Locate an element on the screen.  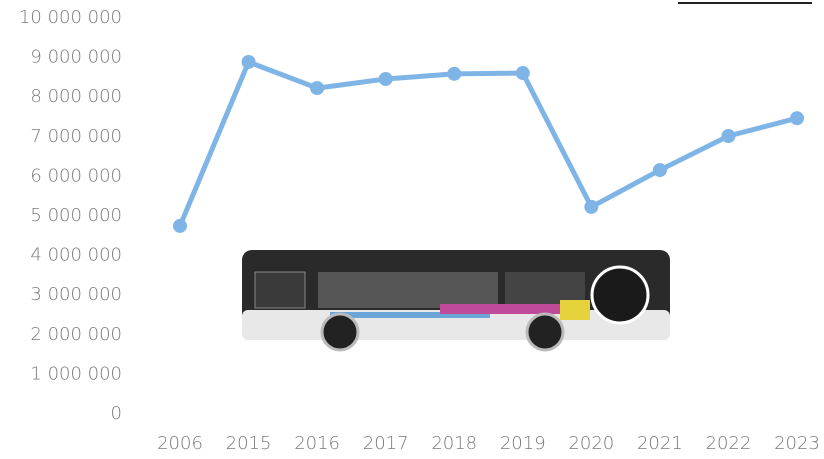
x-tick-label: 2016 is located at coordinates (317, 443).